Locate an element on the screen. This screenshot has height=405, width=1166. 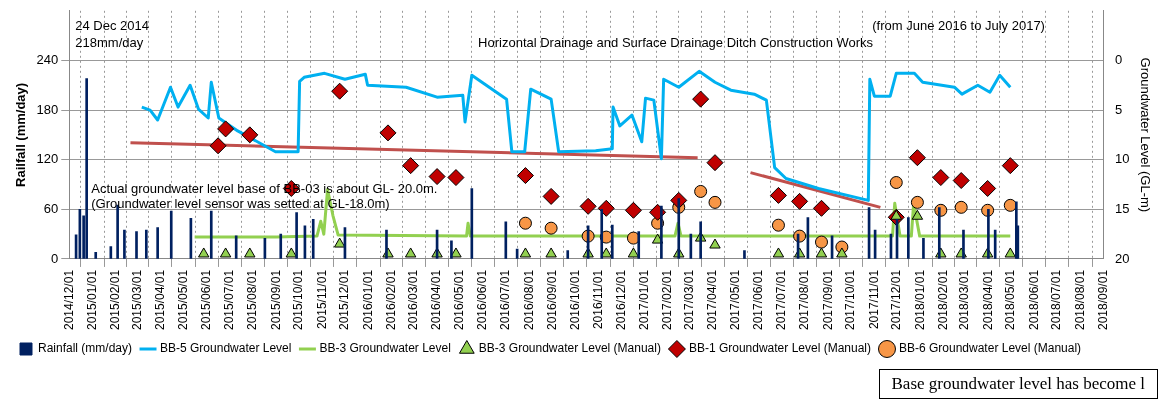
x-tick-label: 2017/05/01 is located at coordinates (734, 299).